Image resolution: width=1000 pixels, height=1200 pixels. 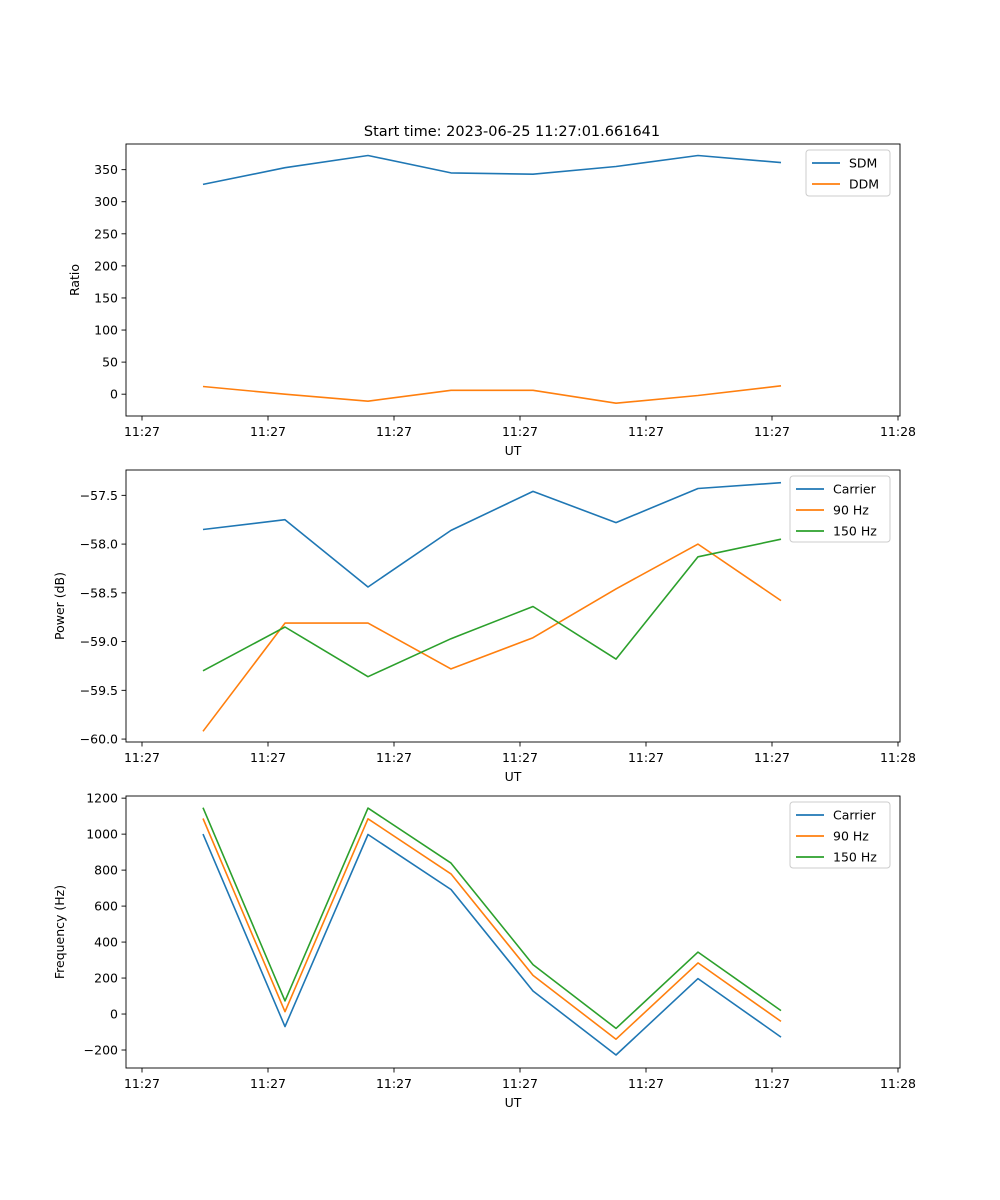 What do you see at coordinates (99, 592) in the screenshot?
I see `y-tick-label: −58.5` at bounding box center [99, 592].